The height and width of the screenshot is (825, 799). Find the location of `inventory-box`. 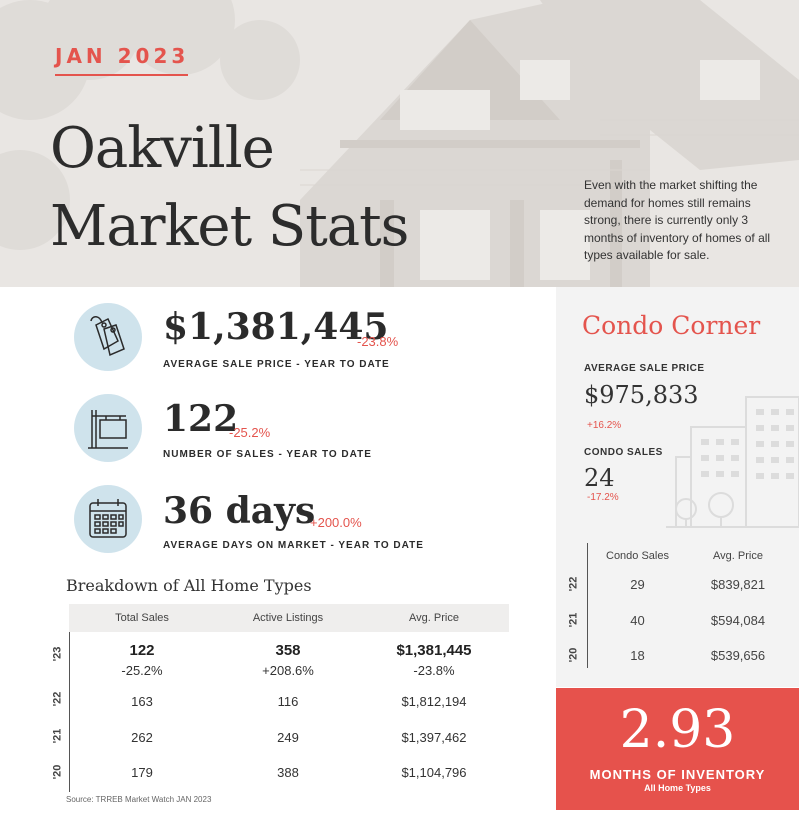

inventory-box is located at coordinates (677, 749).